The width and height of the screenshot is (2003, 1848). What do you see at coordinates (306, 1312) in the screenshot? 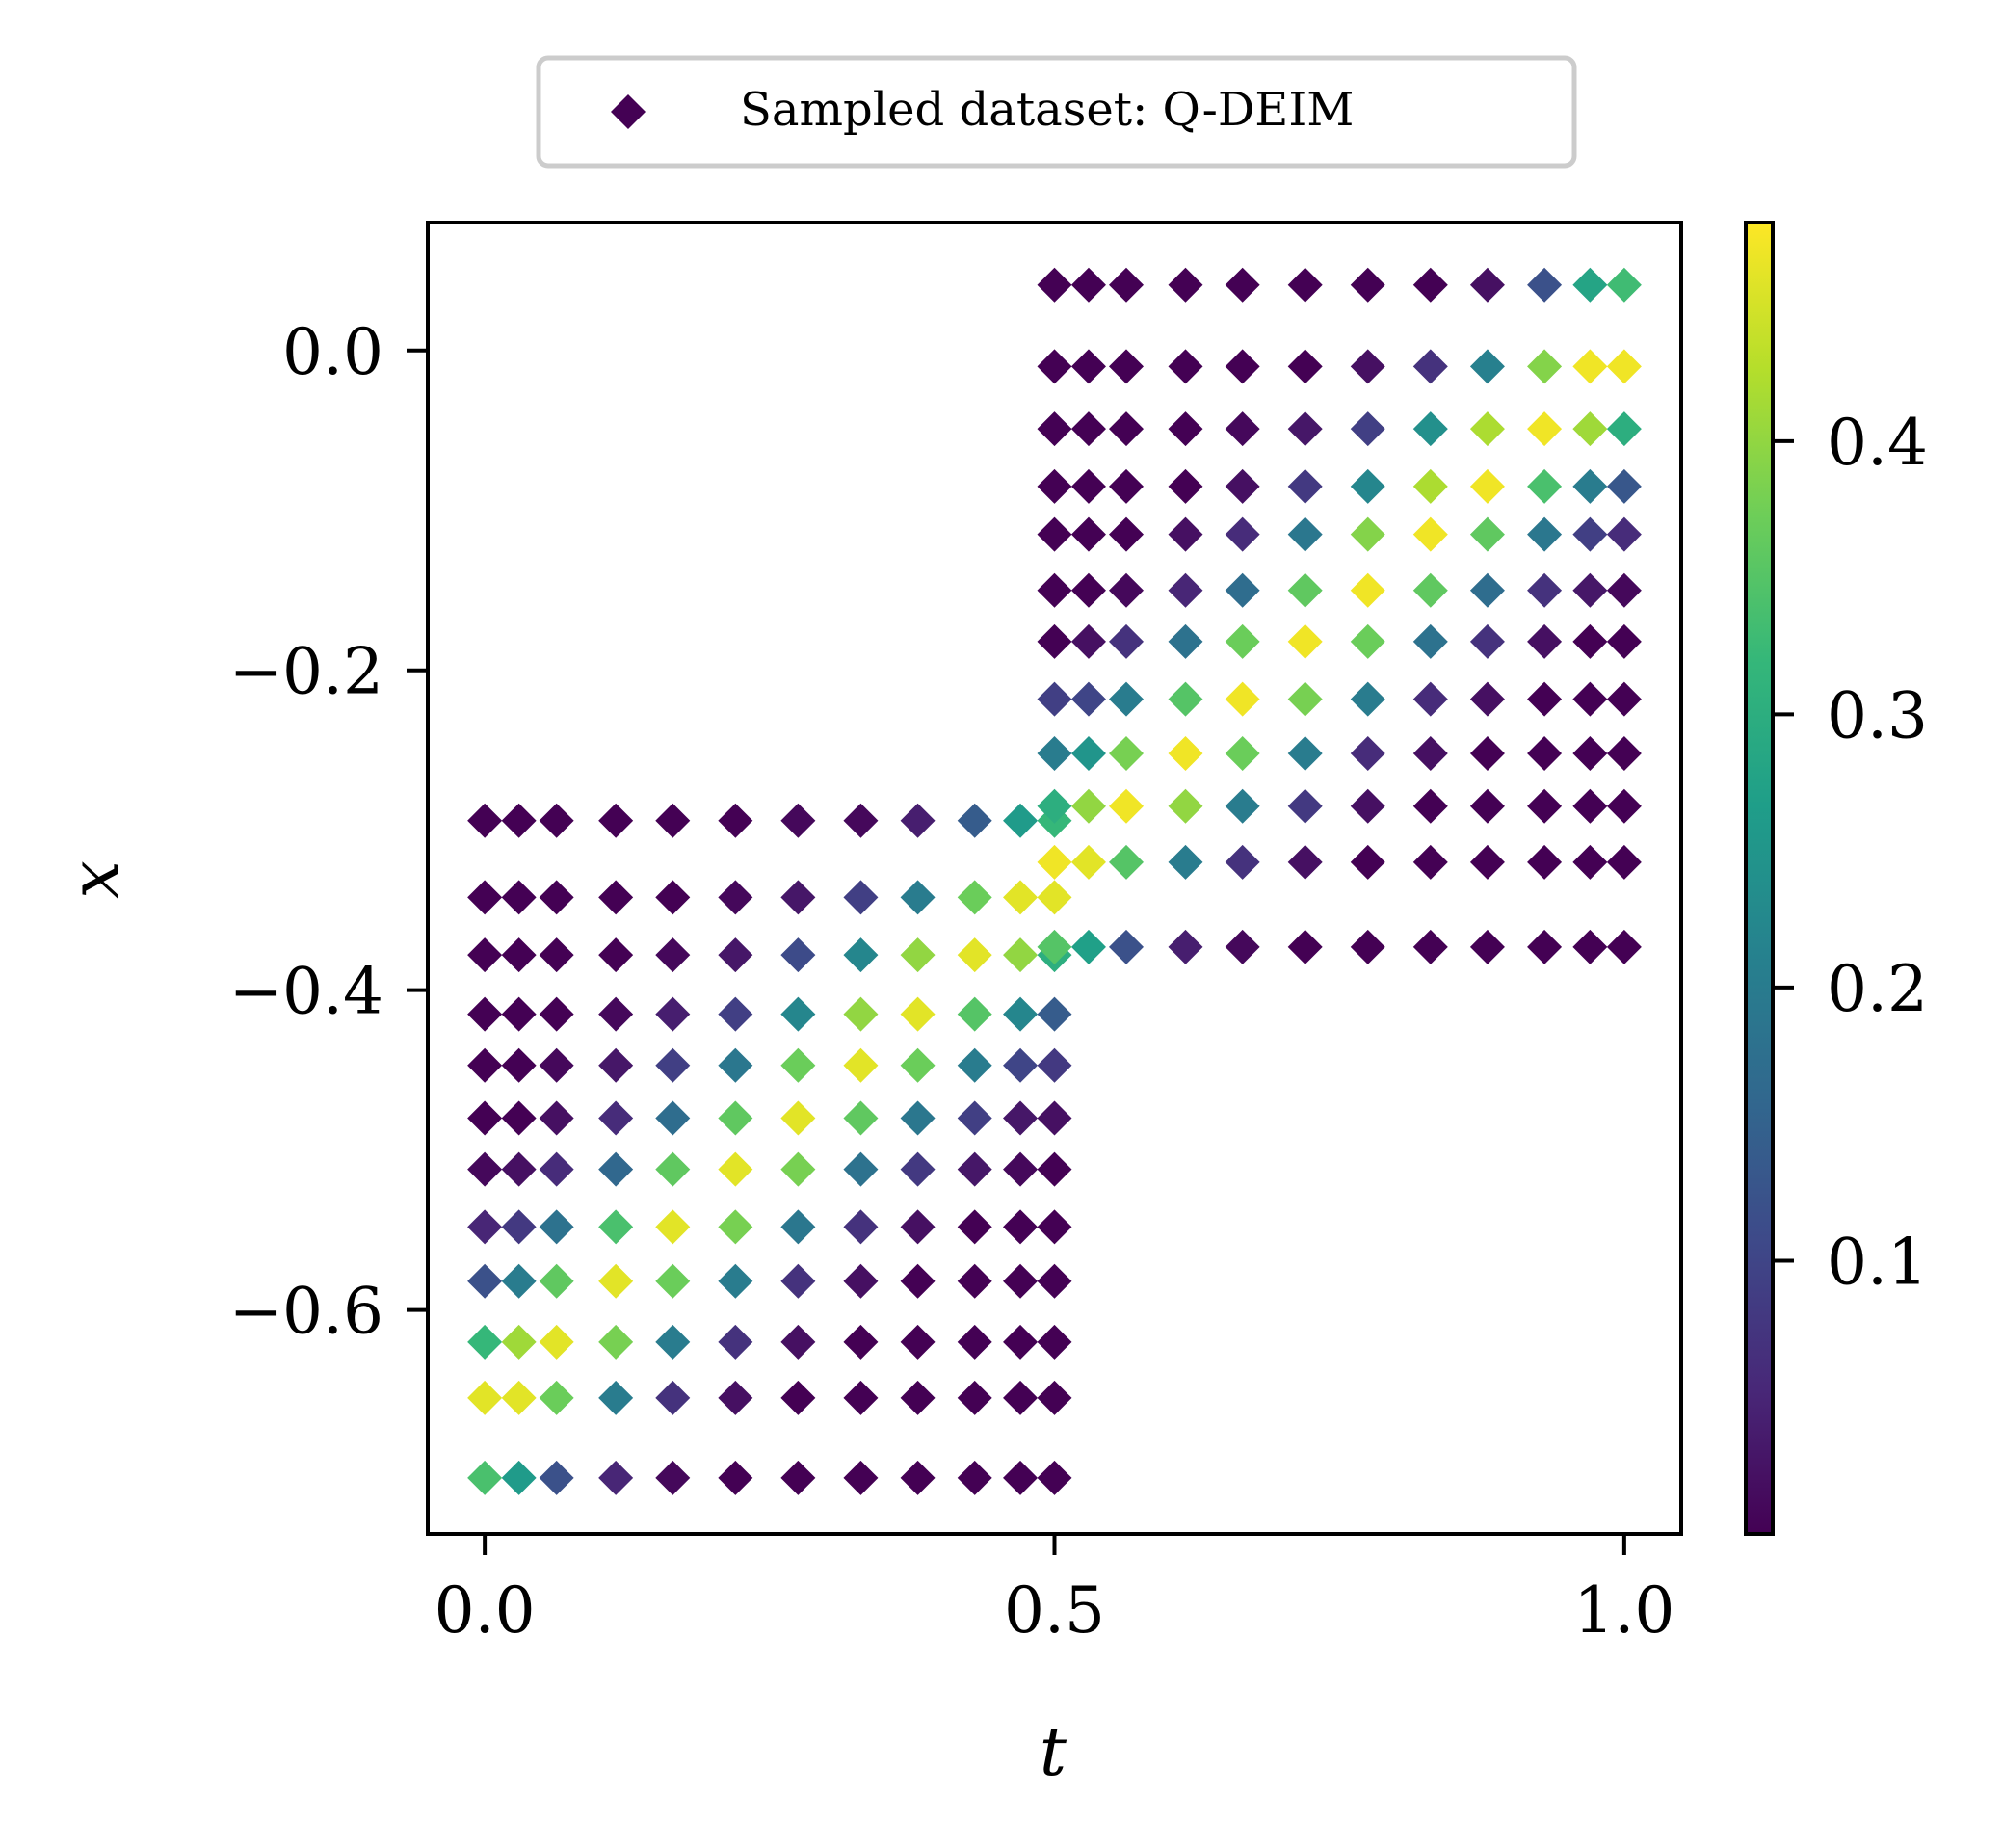
I see `y-tick-label: −0.6` at bounding box center [306, 1312].